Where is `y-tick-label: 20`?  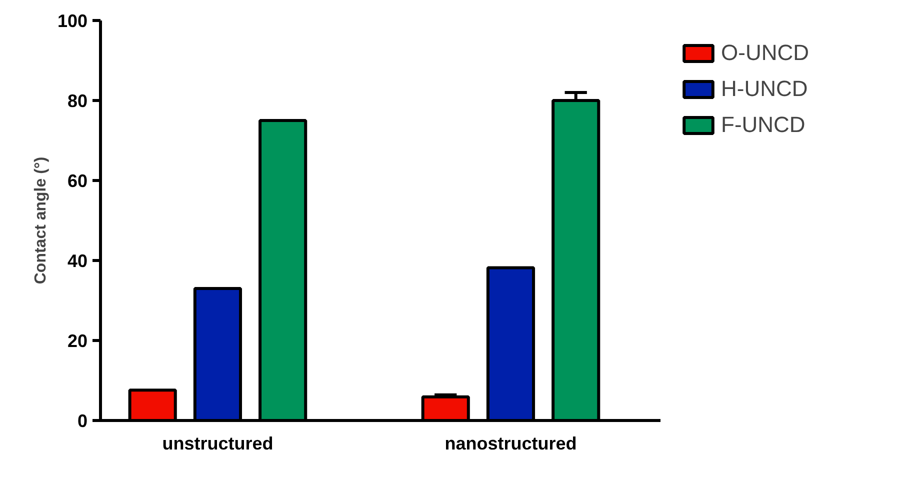
y-tick-label: 20 is located at coordinates (77, 341).